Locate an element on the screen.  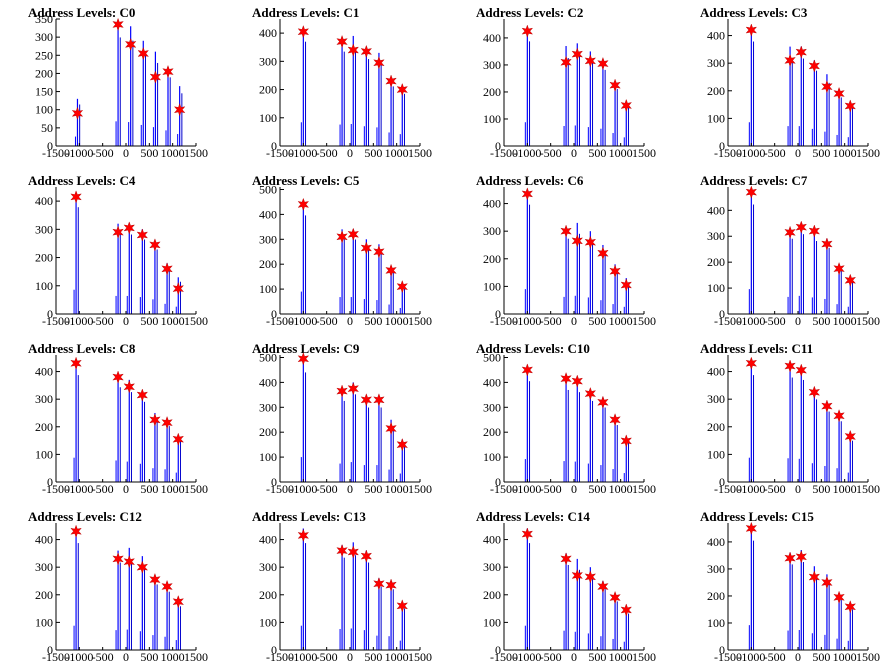
chart-title: Address Levels: C3 is located at coordinates (754, 12).